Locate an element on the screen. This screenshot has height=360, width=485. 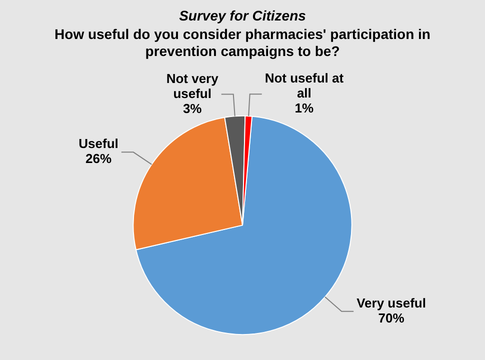
slice-label: Not very useful is located at coordinates (193, 85).